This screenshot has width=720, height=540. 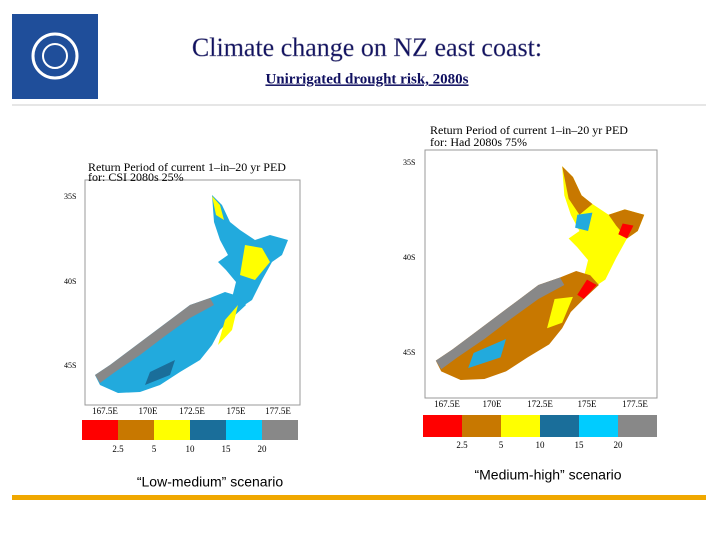 I want to click on map-left, so click(x=191, y=294).